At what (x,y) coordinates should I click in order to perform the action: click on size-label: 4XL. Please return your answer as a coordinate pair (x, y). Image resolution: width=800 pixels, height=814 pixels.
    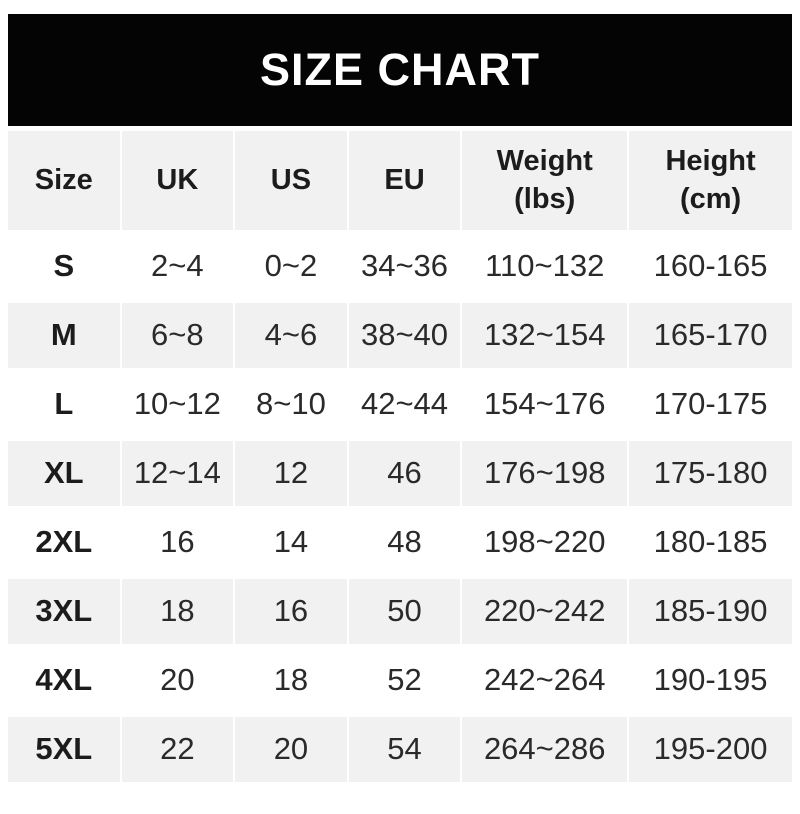
    Looking at the image, I should click on (64, 680).